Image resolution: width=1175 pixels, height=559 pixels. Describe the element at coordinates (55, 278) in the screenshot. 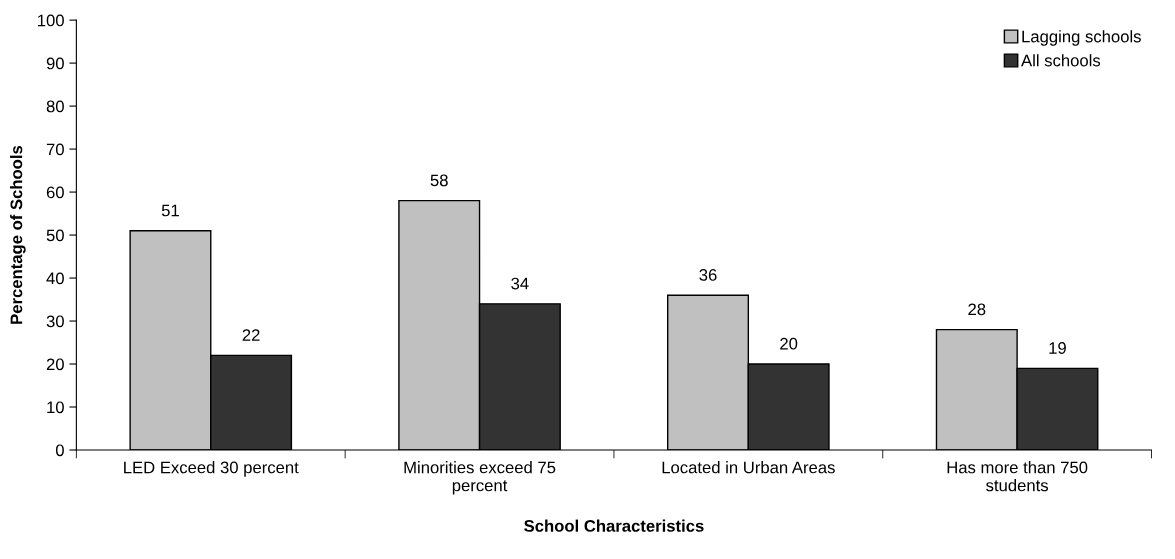

I see `y-tick-label: 40` at that location.